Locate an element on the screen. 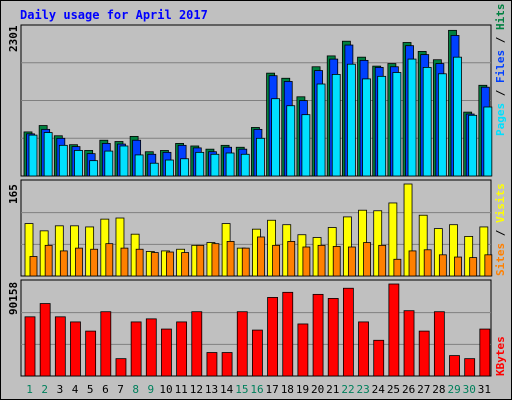  day-label: 30 is located at coordinates (469, 389).